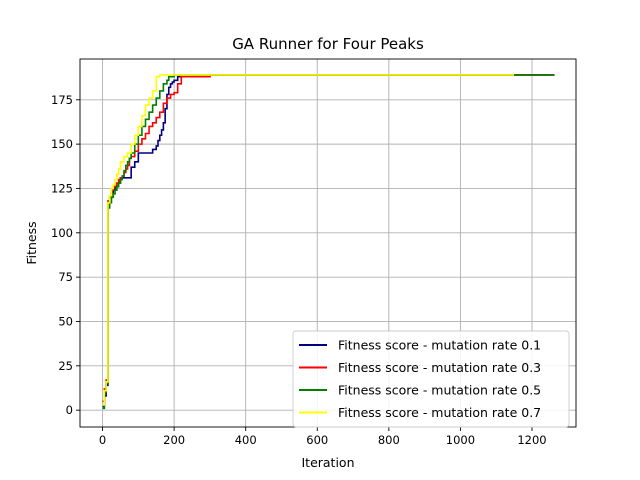 The height and width of the screenshot is (480, 640). What do you see at coordinates (439, 390) in the screenshot?
I see `legend-label: Fitness score - mutation rate 0.5` at bounding box center [439, 390].